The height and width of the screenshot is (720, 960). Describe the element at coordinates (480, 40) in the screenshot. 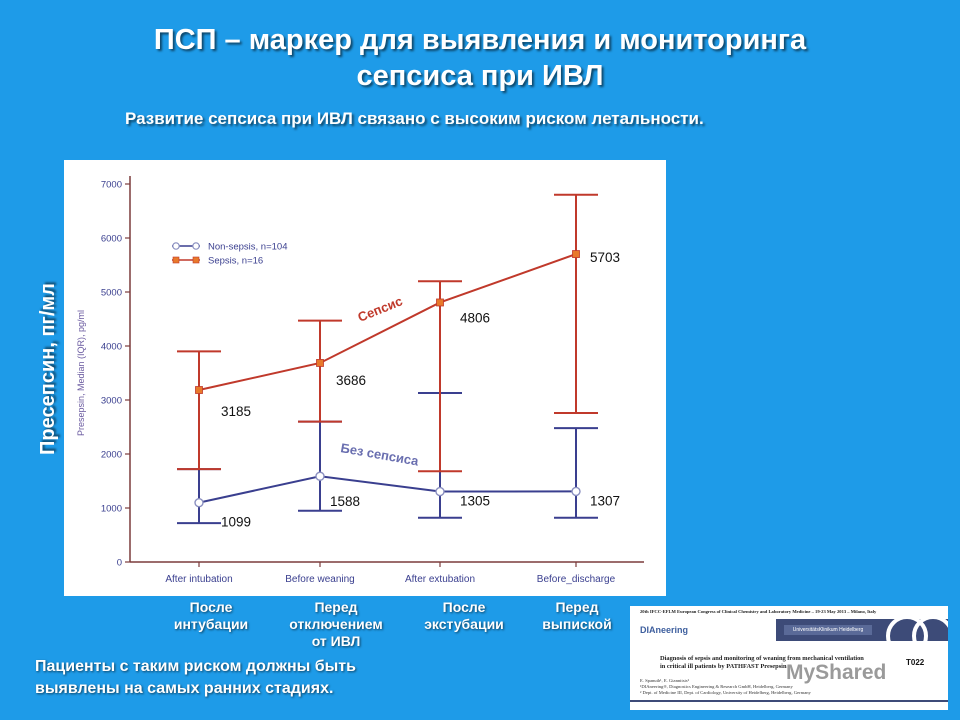

I see `slide-title-line1: ПСП – маркер для выявления и мониторинга` at that location.